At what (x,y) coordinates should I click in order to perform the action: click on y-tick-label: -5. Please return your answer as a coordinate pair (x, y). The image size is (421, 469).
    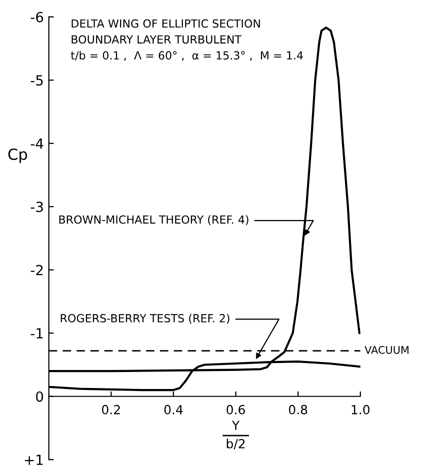
    Looking at the image, I should click on (36, 80).